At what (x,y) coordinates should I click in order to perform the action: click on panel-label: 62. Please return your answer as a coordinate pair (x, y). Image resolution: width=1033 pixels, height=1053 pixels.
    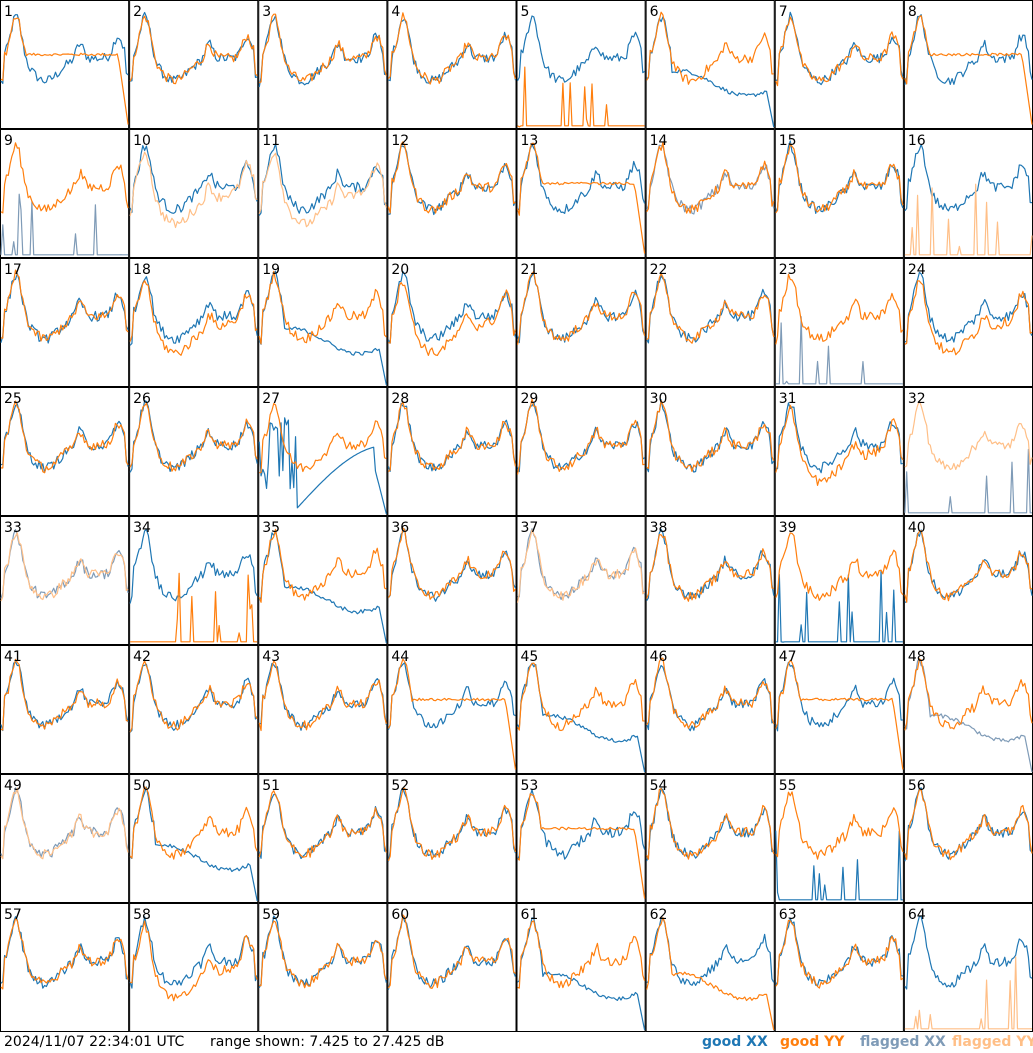
    Looking at the image, I should click on (659, 915).